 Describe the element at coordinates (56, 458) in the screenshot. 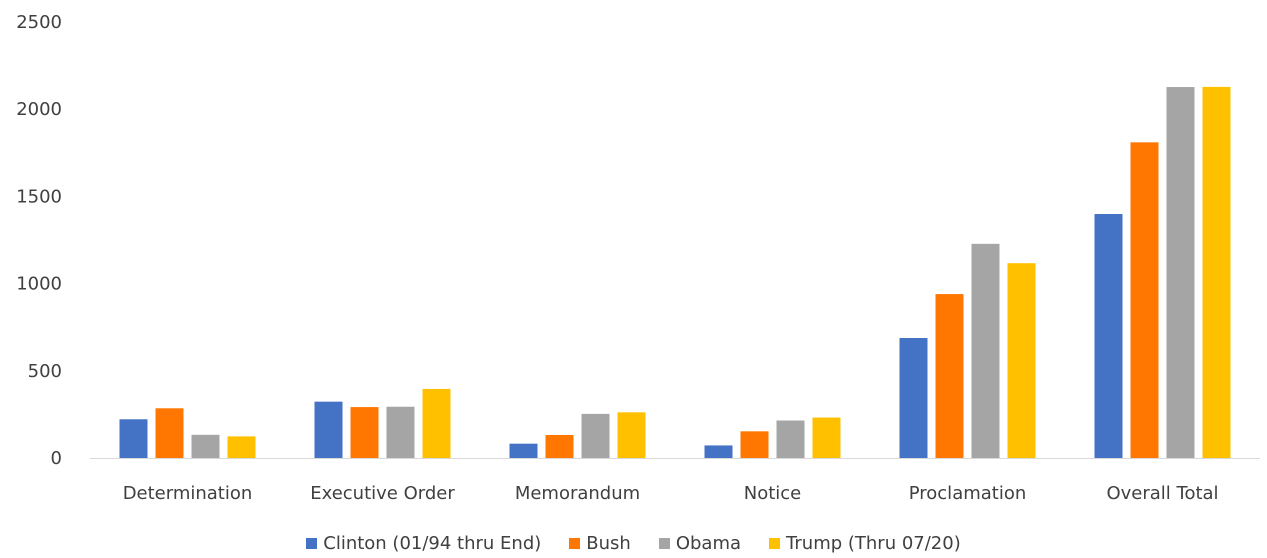

I see `y-tick-label: 0` at that location.